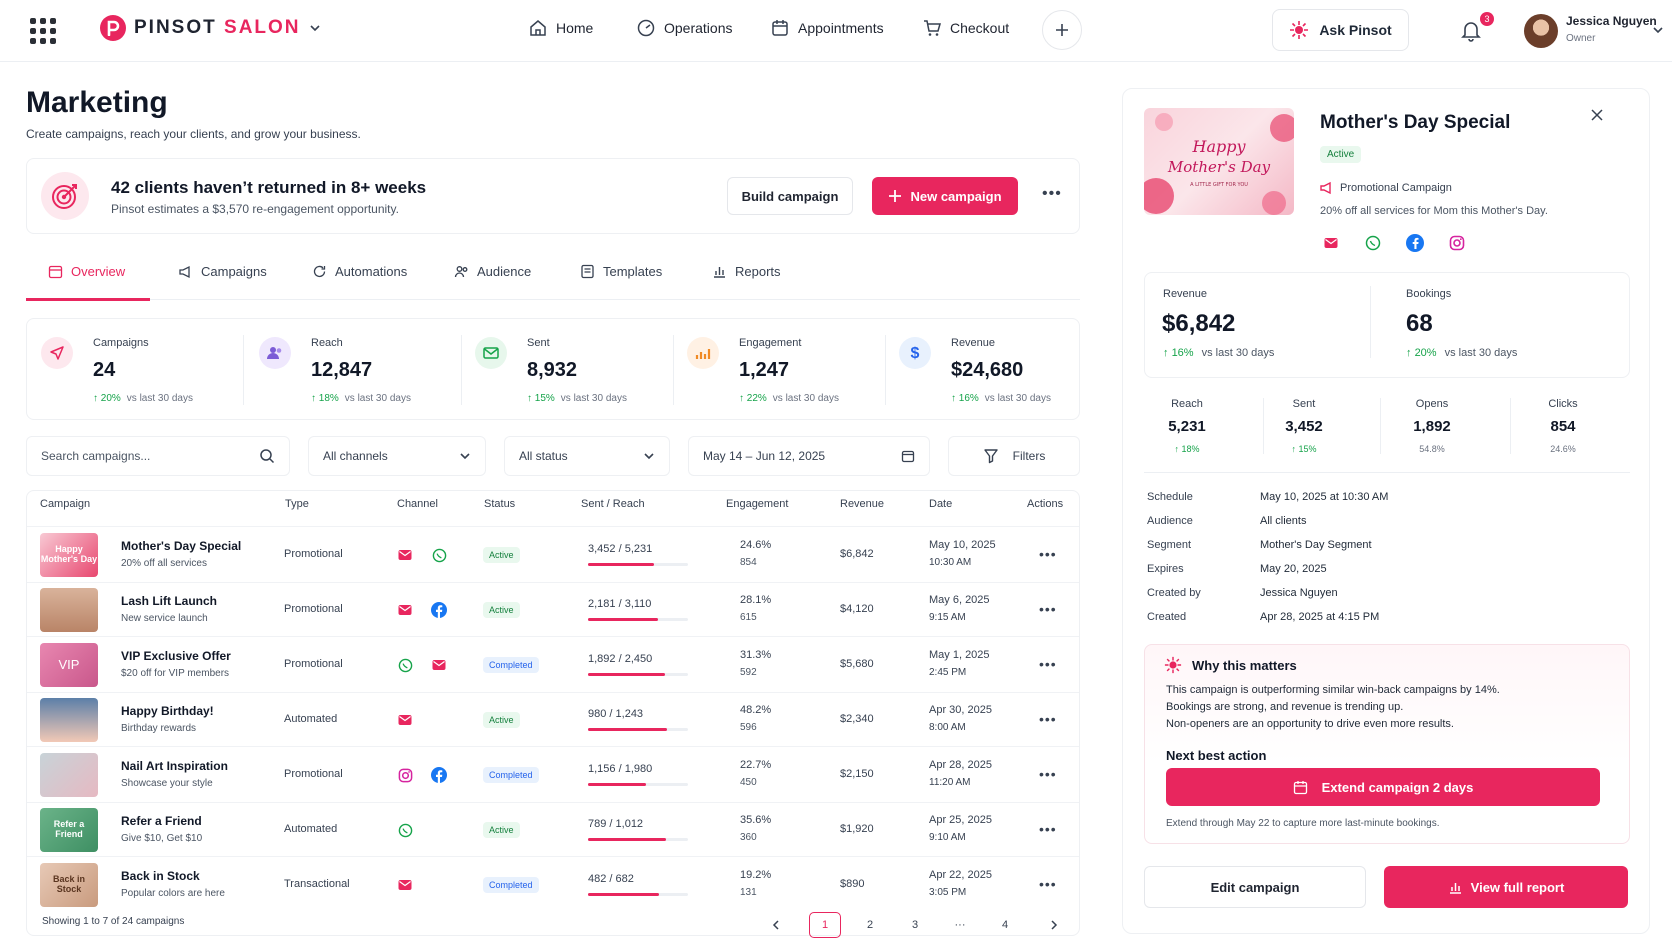  Describe the element at coordinates (113, 921) in the screenshot. I see `table-footer-count: Showing 1 to 7 of 24 campaigns` at that location.